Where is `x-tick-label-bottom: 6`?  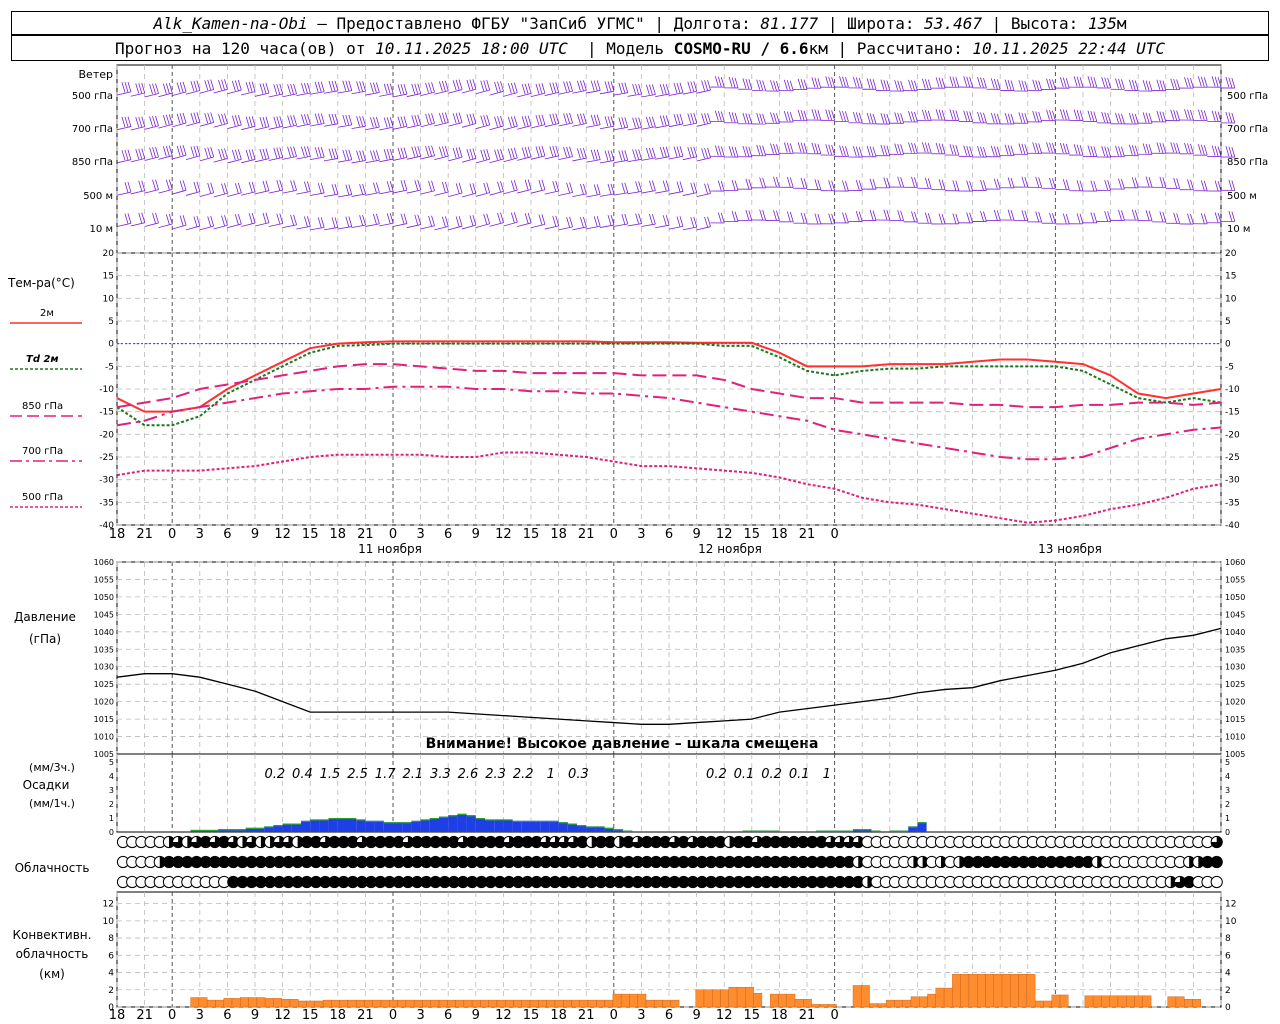
x-tick-label-bottom: 6 is located at coordinates (448, 1015).